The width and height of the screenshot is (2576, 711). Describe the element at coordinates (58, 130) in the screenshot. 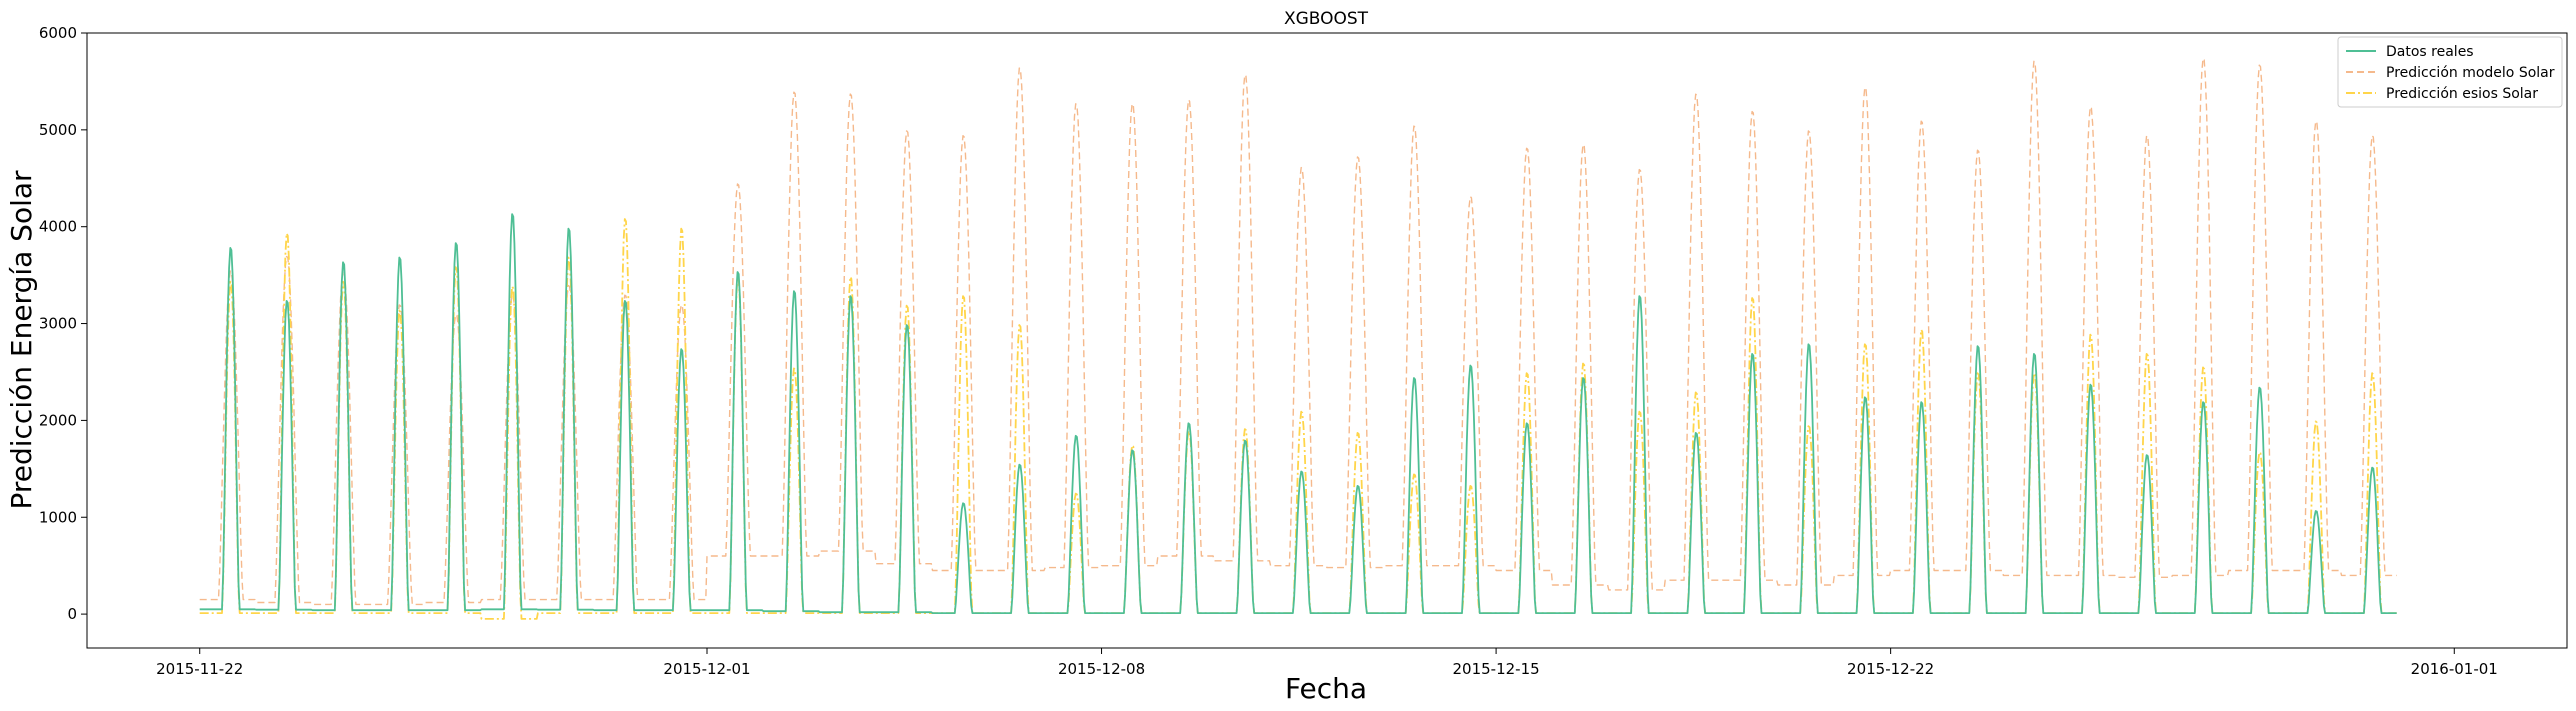

I see `y-tick-label: 5000` at that location.